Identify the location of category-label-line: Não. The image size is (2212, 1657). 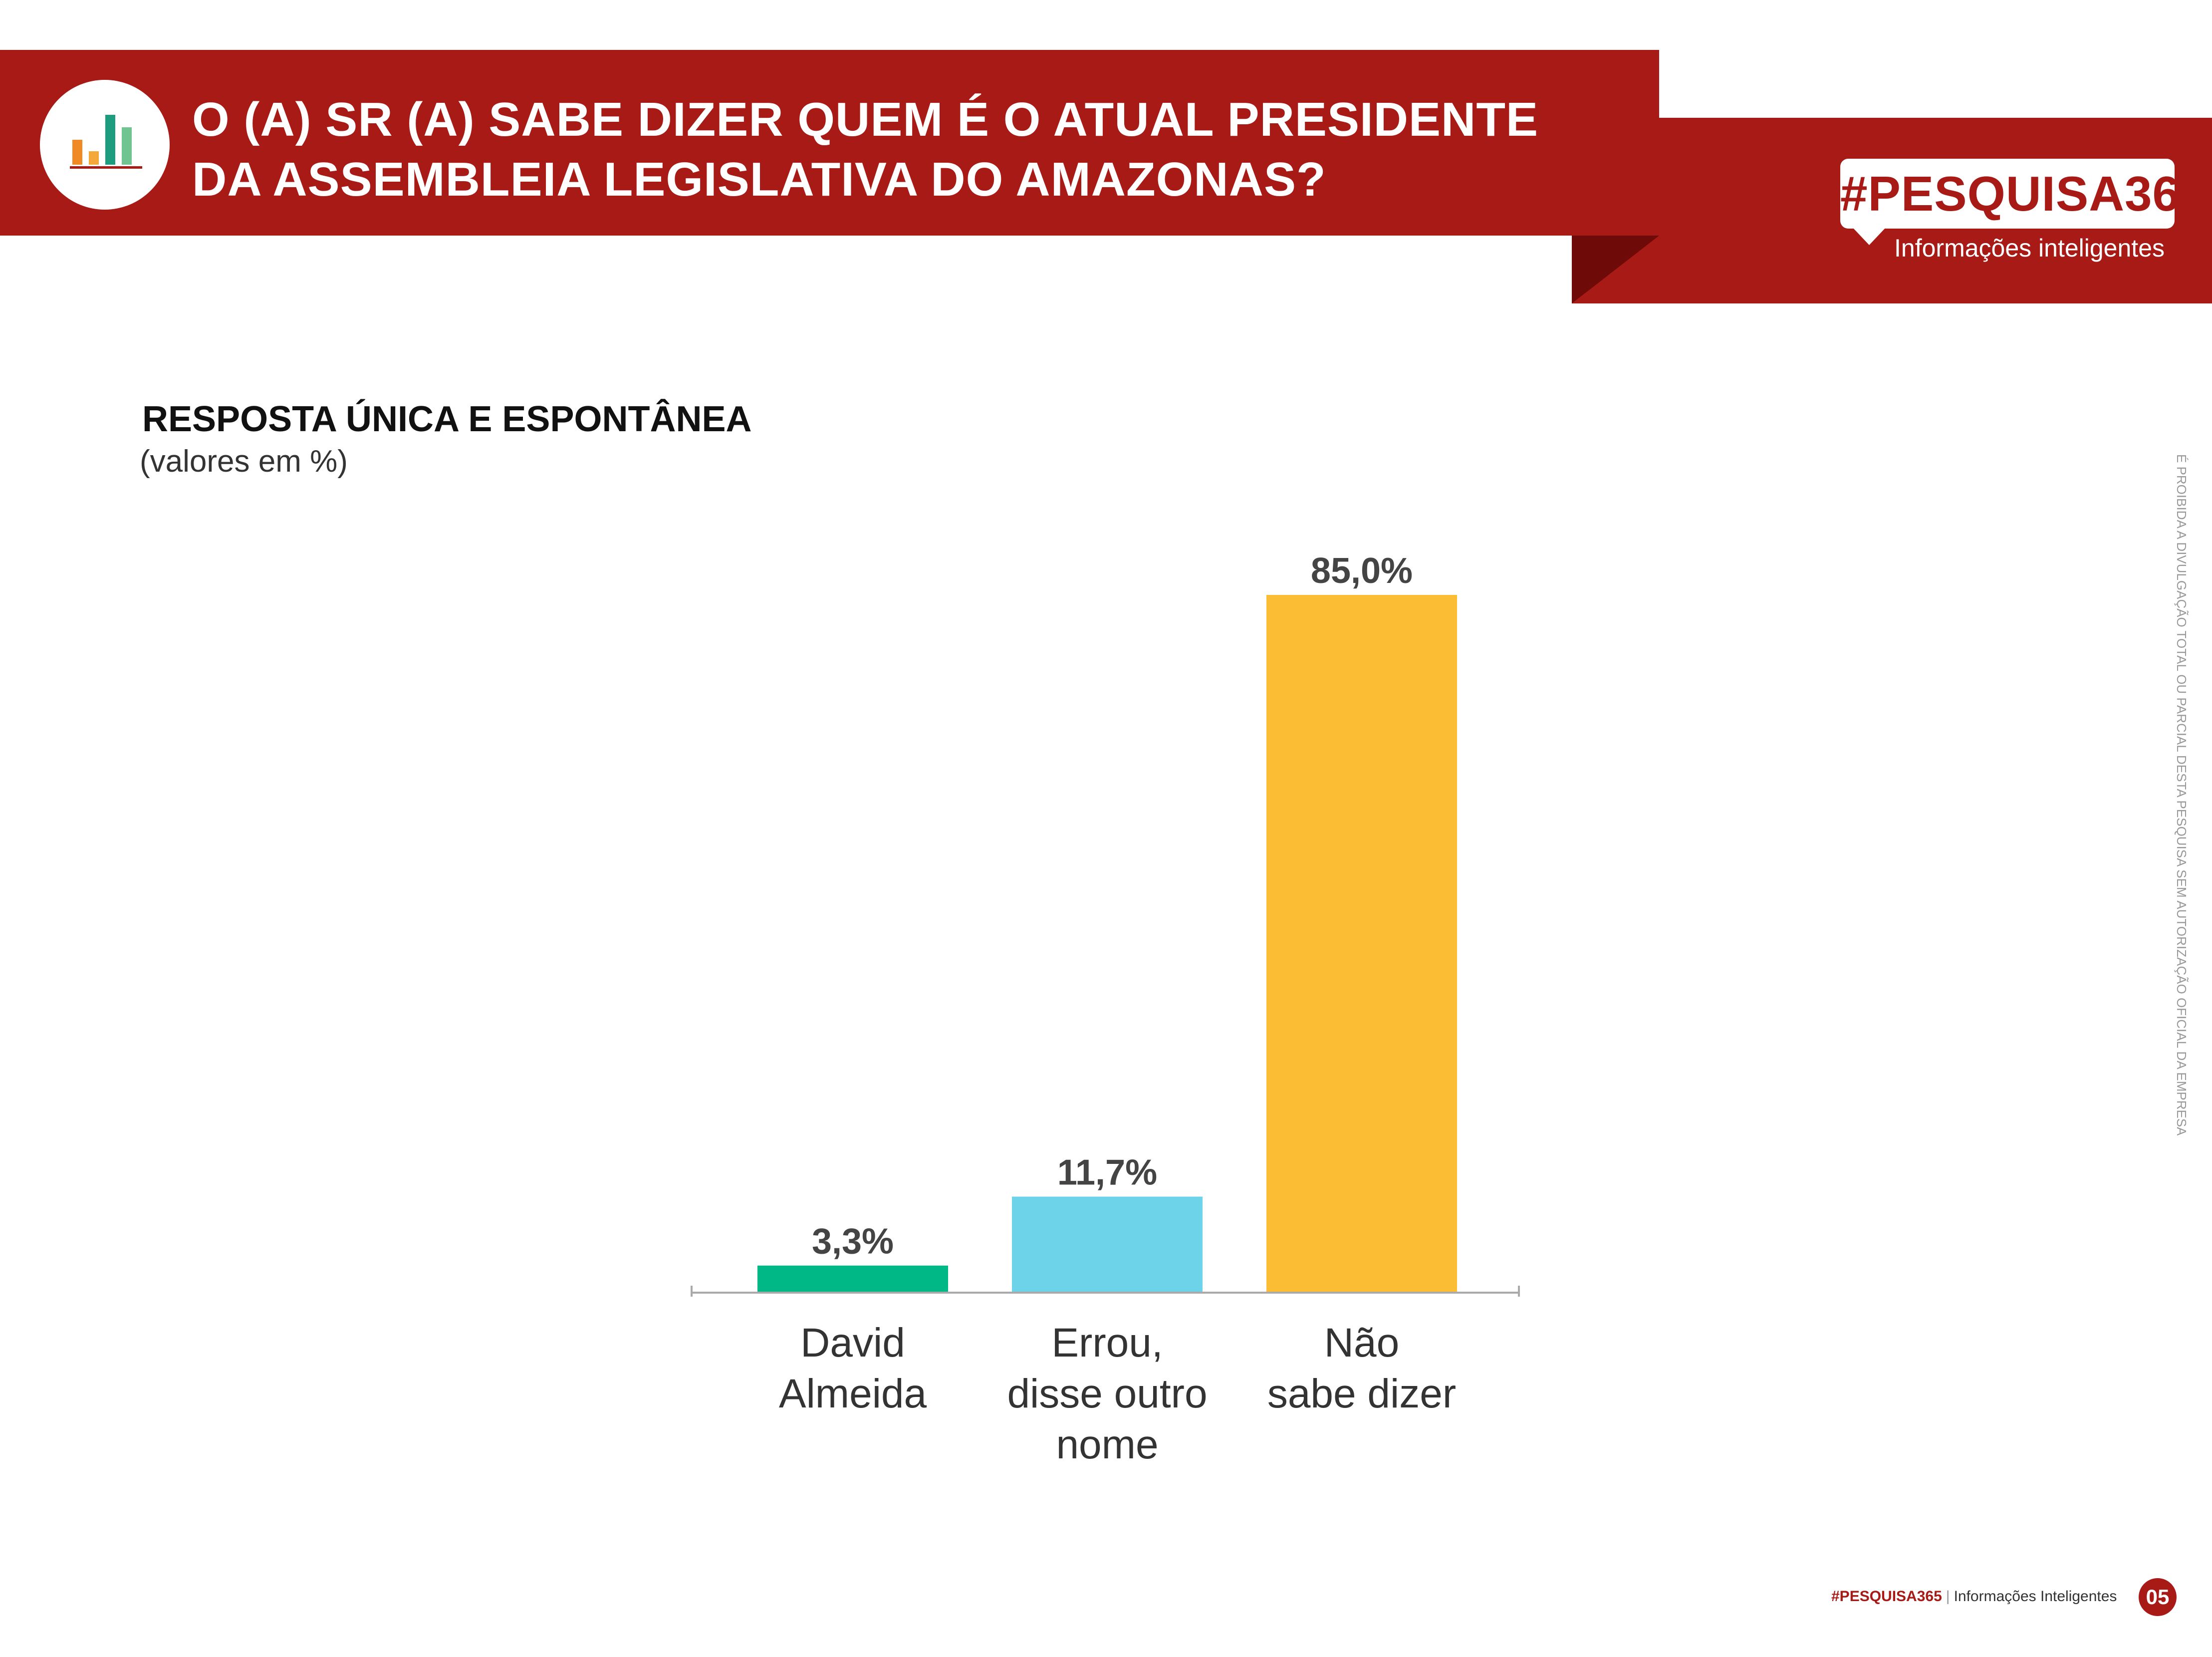
(1361, 1343).